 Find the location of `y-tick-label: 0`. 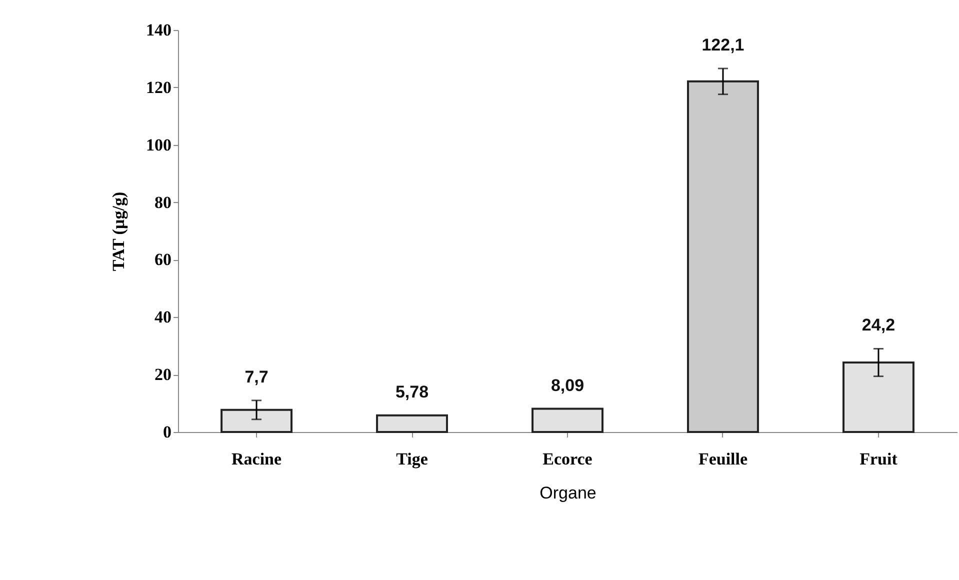

y-tick-label: 0 is located at coordinates (167, 432).